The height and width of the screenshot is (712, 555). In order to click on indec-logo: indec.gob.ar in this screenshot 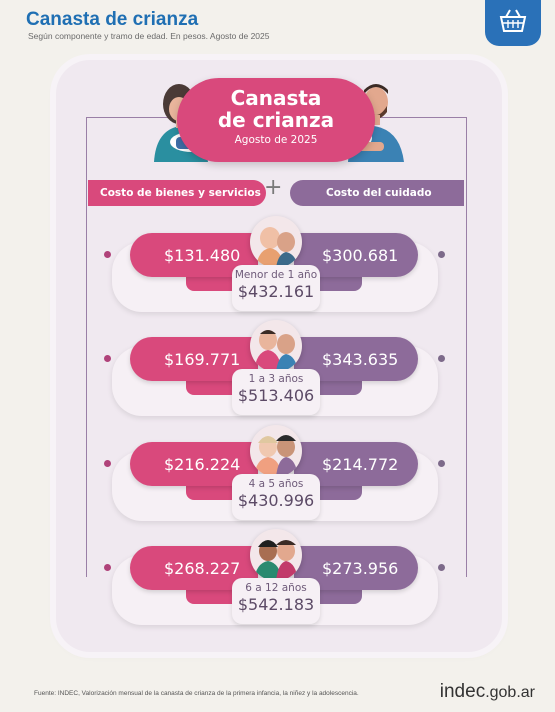, I will do `click(487, 692)`.